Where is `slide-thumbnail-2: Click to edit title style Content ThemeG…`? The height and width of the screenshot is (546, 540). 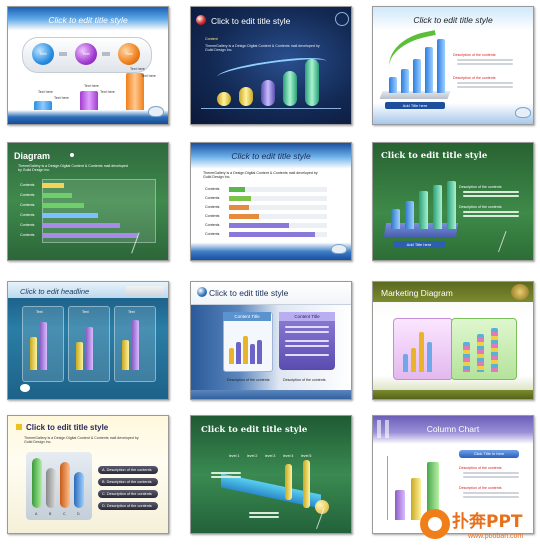
slide-thumbnail-2: Click to edit title style Content ThemeG… is located at coordinates (271, 65).